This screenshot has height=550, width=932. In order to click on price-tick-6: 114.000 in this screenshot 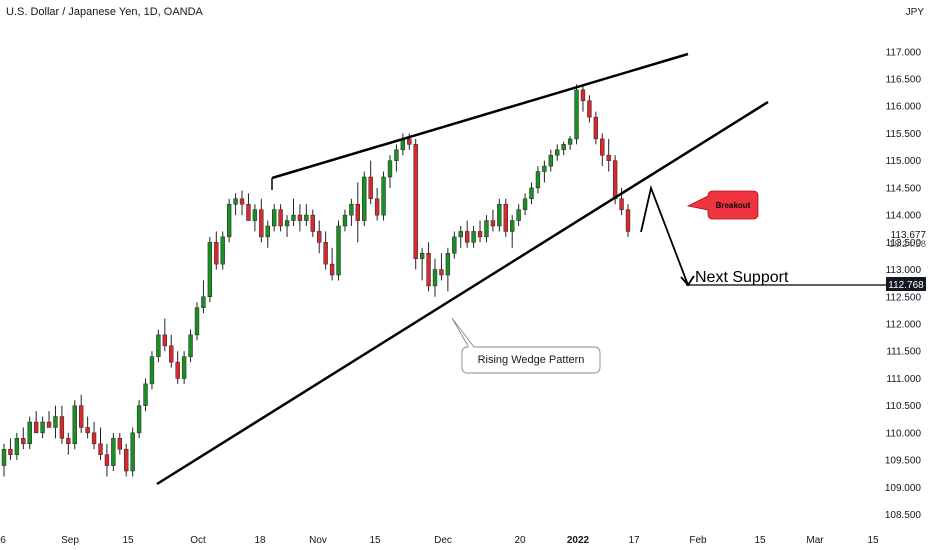, I will do `click(904, 216)`.